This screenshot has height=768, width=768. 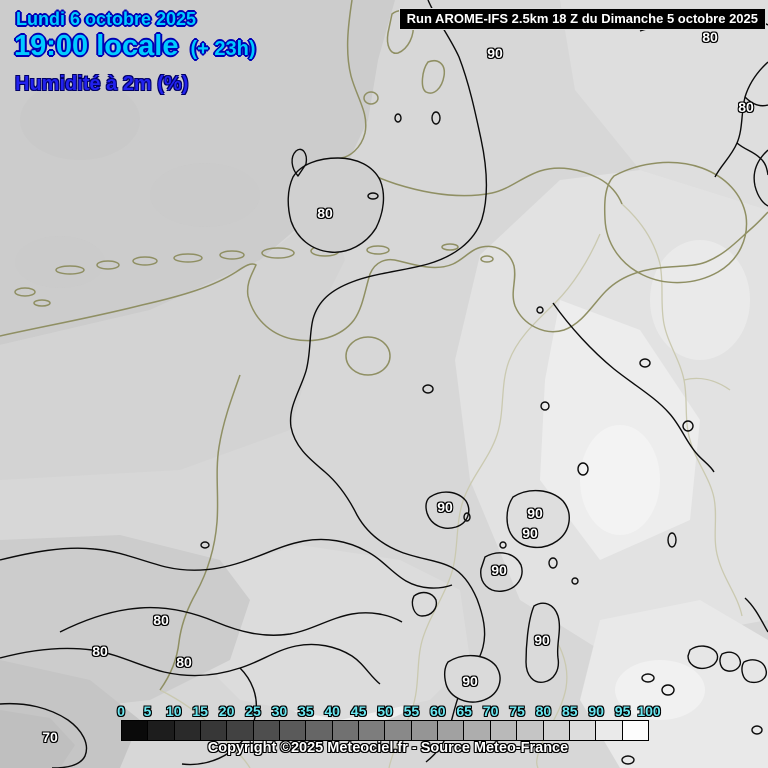 What do you see at coordinates (96, 46) in the screenshot?
I see `local-time: 19:00 locale` at bounding box center [96, 46].